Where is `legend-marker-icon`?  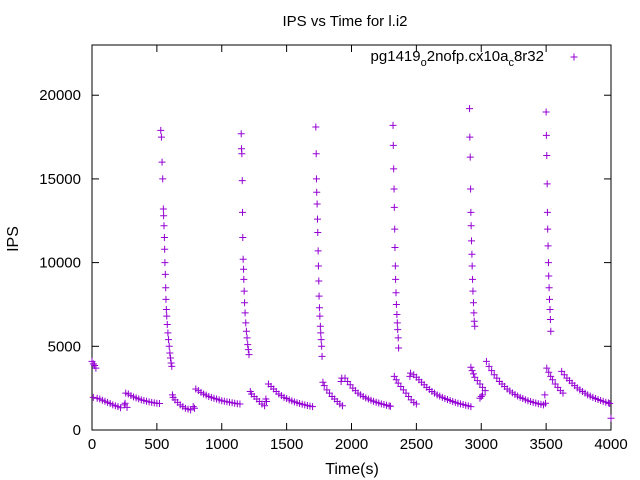 legend-marker-icon is located at coordinates (574, 57).